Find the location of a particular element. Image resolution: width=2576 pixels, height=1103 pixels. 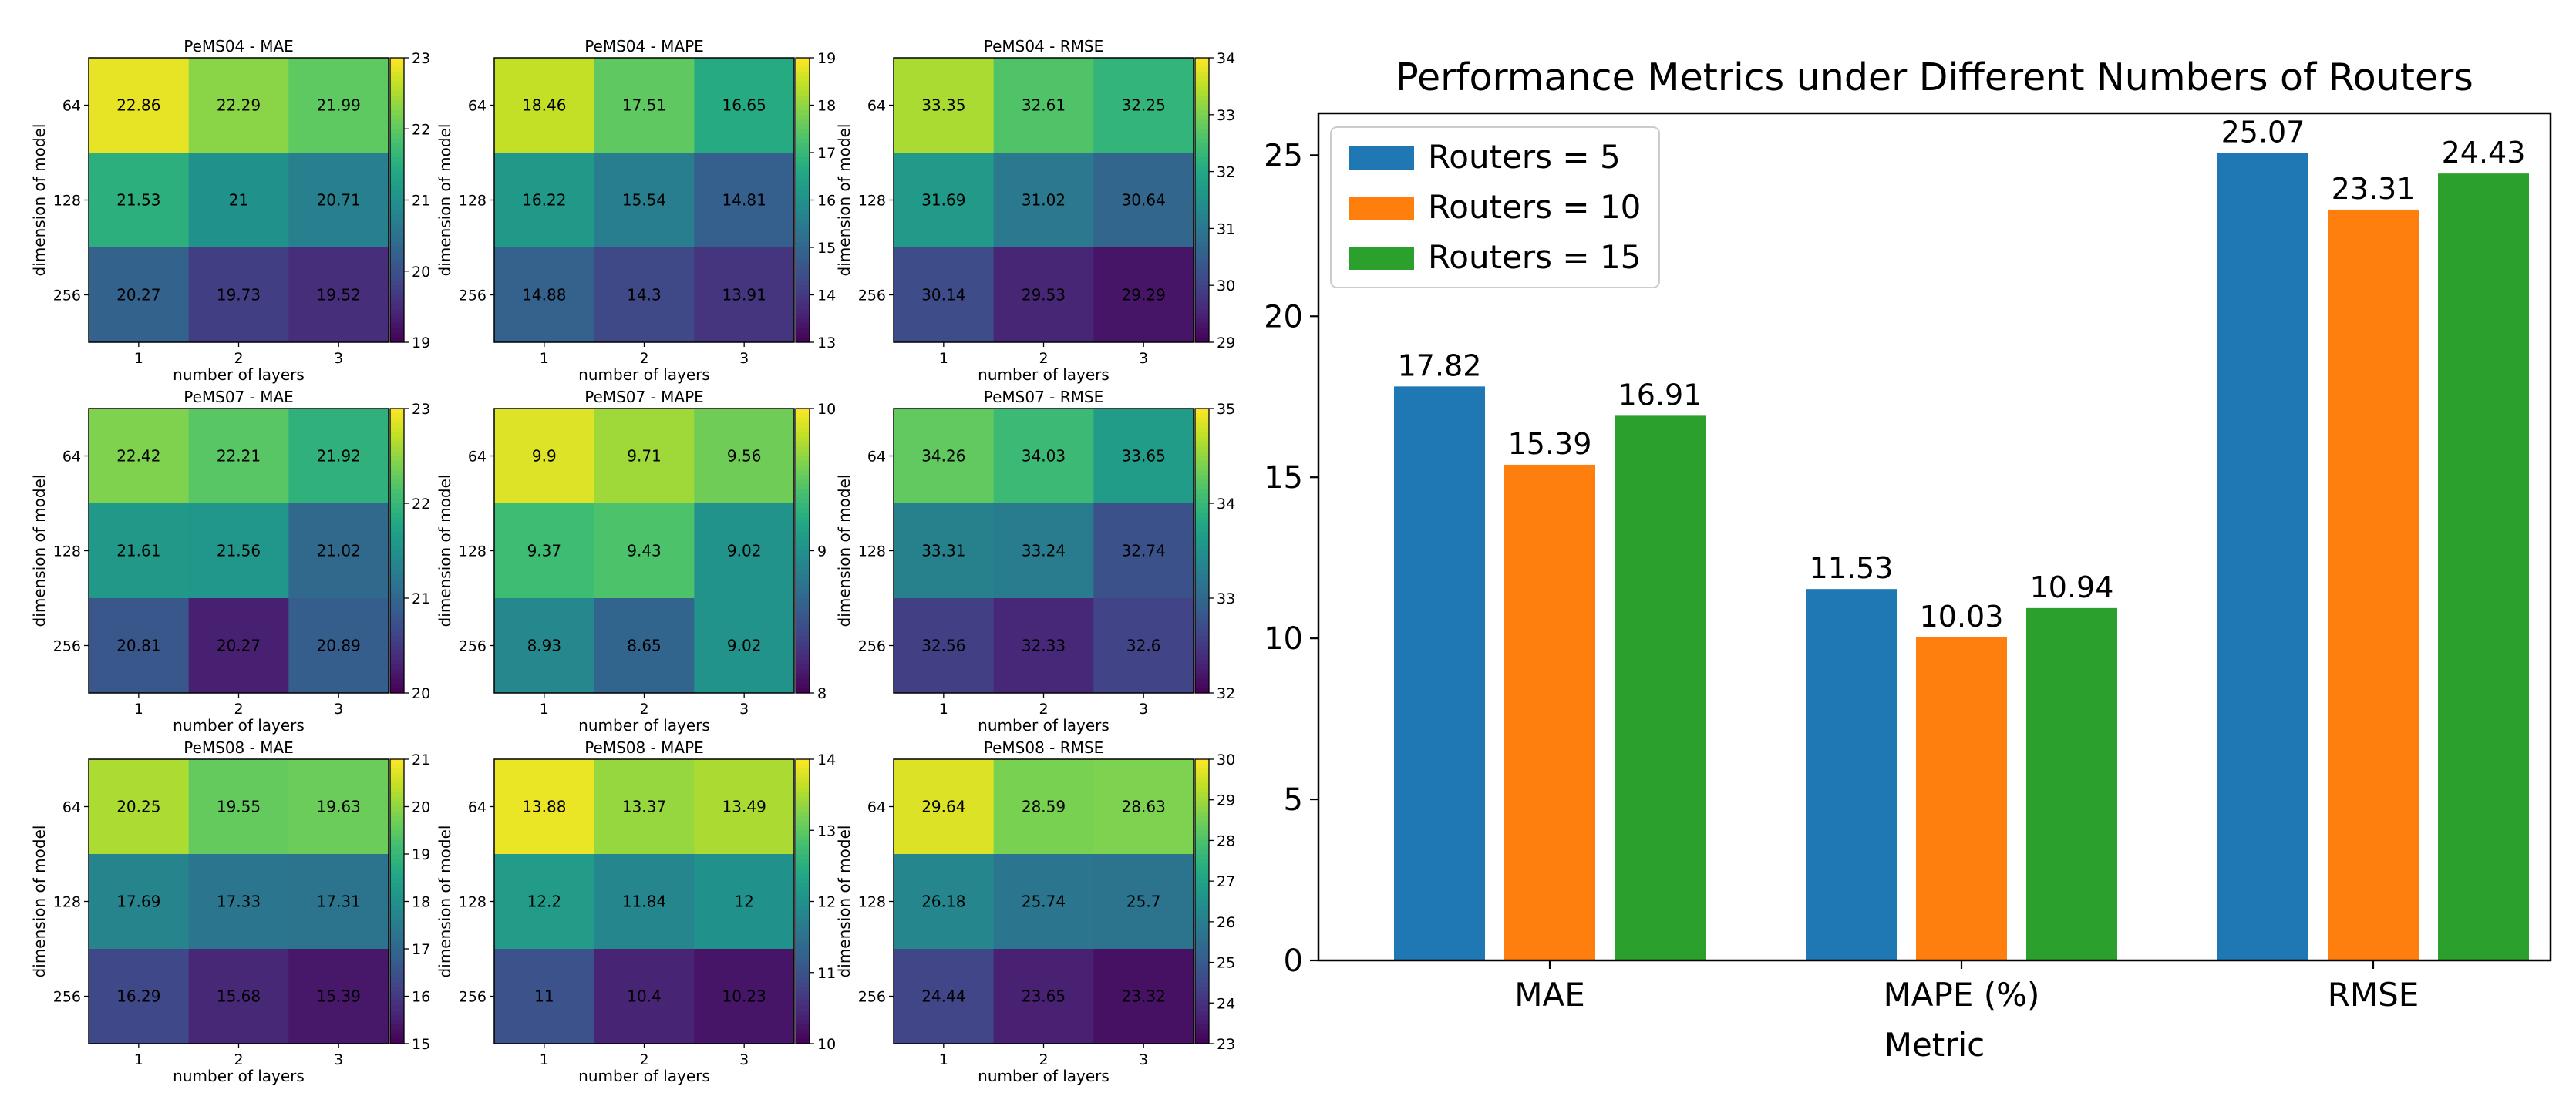

y-tick-label: 20 is located at coordinates (1283, 317).